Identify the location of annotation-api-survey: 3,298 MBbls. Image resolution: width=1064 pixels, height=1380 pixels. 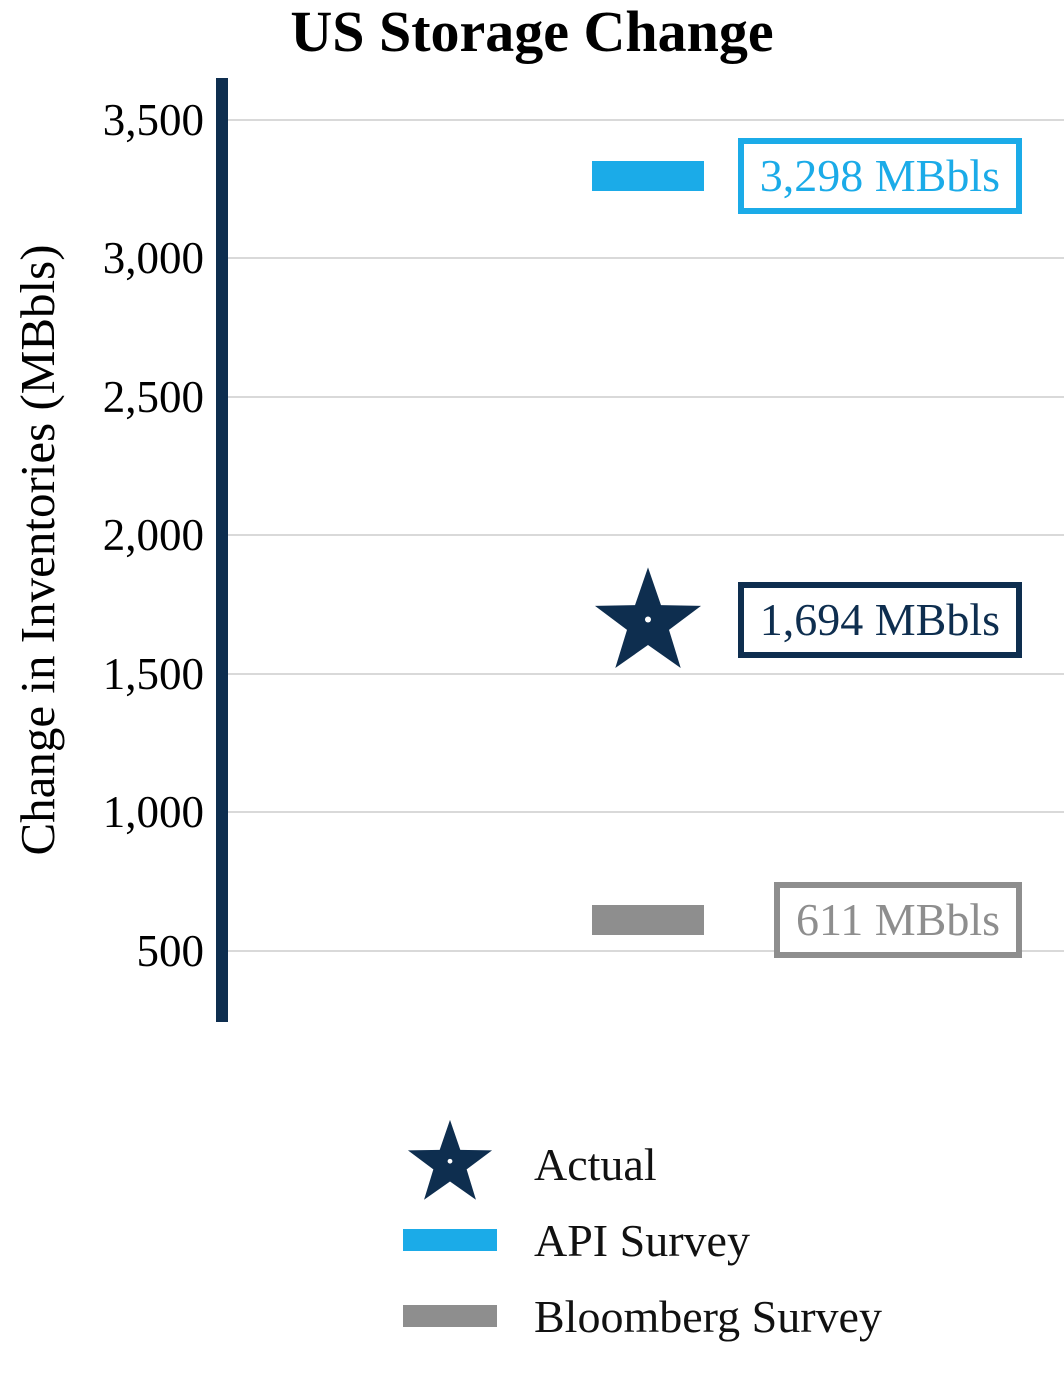
(879, 175).